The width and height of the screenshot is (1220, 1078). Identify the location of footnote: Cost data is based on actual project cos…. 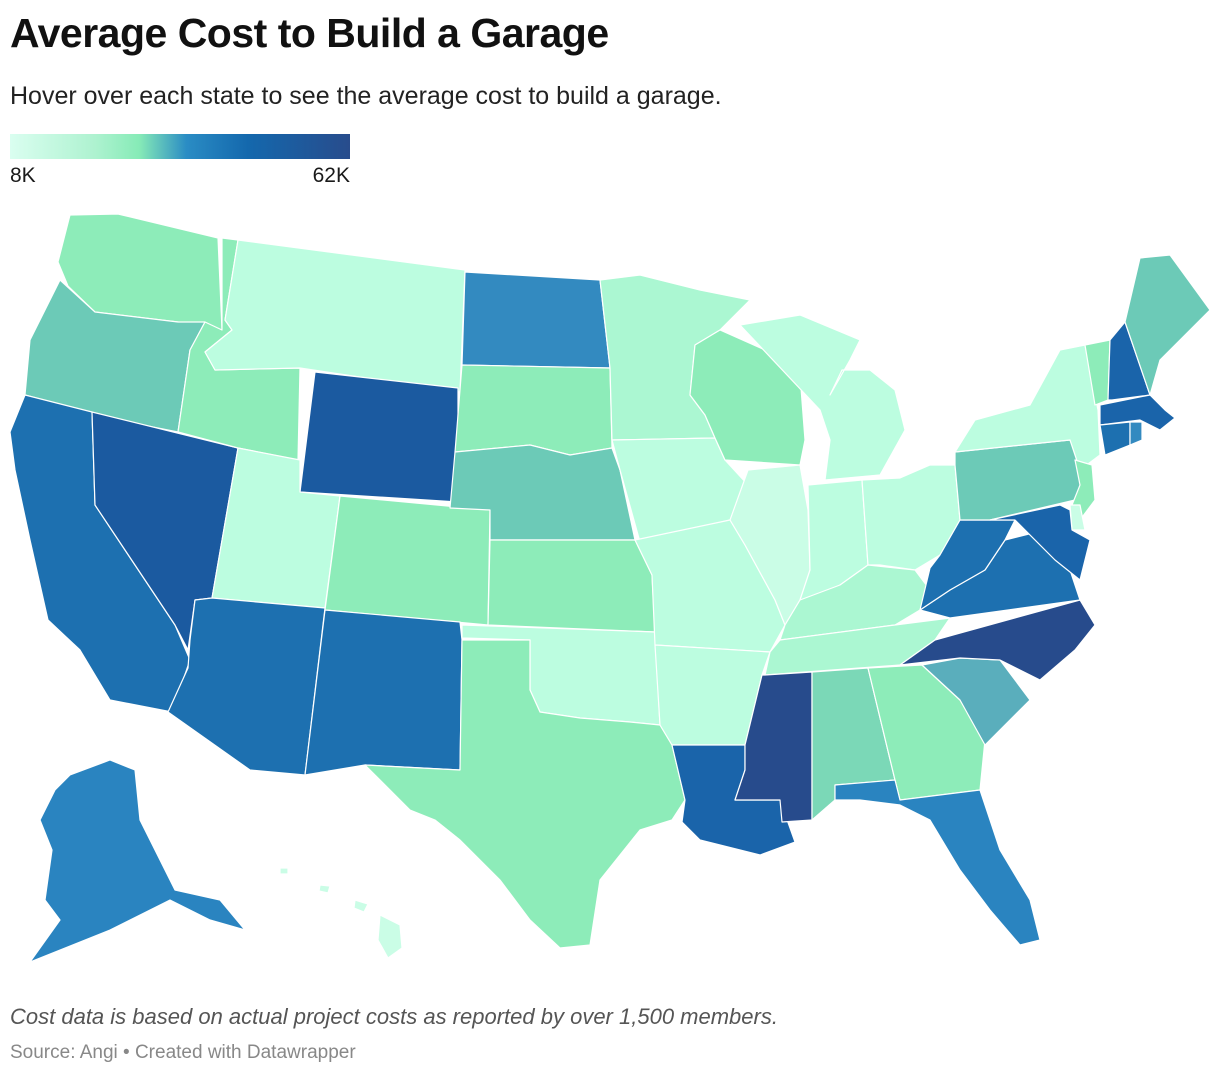
(394, 1016).